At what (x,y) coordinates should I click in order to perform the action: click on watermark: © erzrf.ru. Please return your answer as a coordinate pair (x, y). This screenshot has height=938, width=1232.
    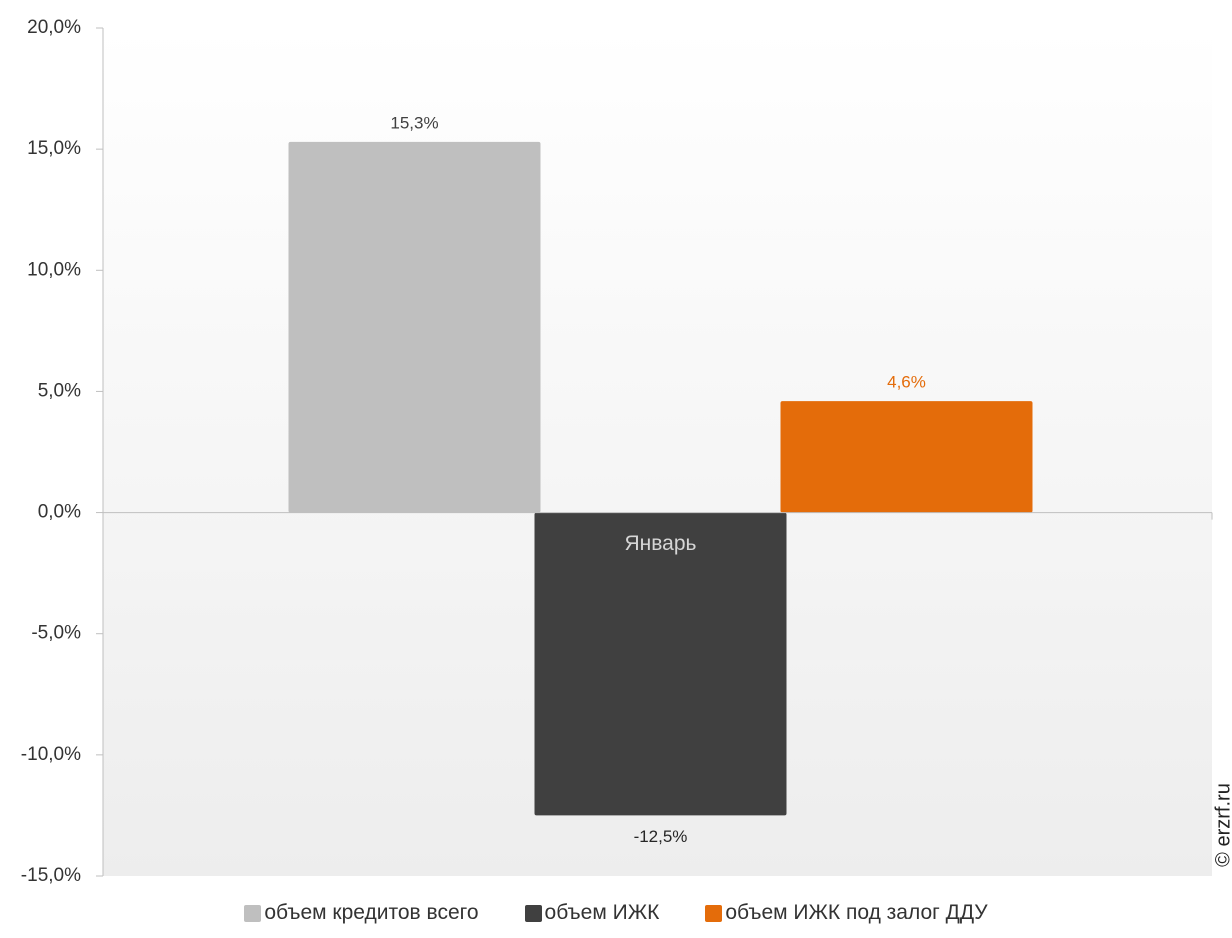
    Looking at the image, I should click on (1222, 825).